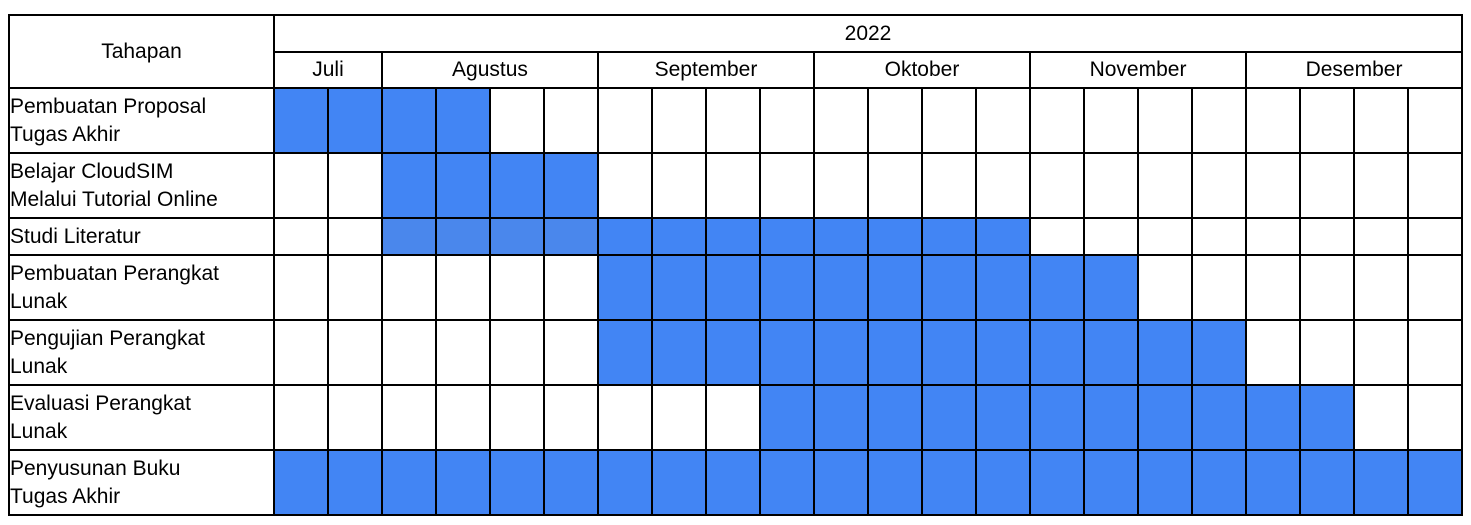 The width and height of the screenshot is (1471, 525). I want to click on month-header-agustus: Agustus, so click(490, 70).